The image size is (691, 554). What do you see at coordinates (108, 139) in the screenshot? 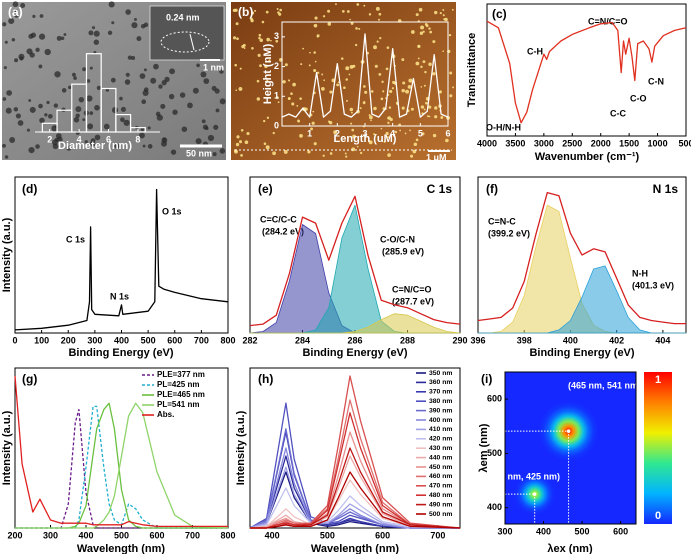
I see `x-tick-label: 6` at bounding box center [108, 139].